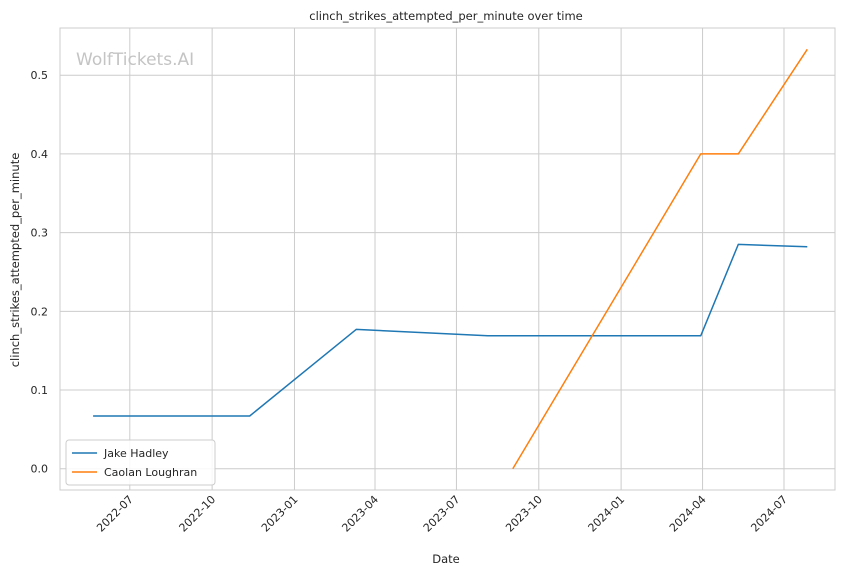  Describe the element at coordinates (280, 514) in the screenshot. I see `x-tick-label: 2023-01` at that location.